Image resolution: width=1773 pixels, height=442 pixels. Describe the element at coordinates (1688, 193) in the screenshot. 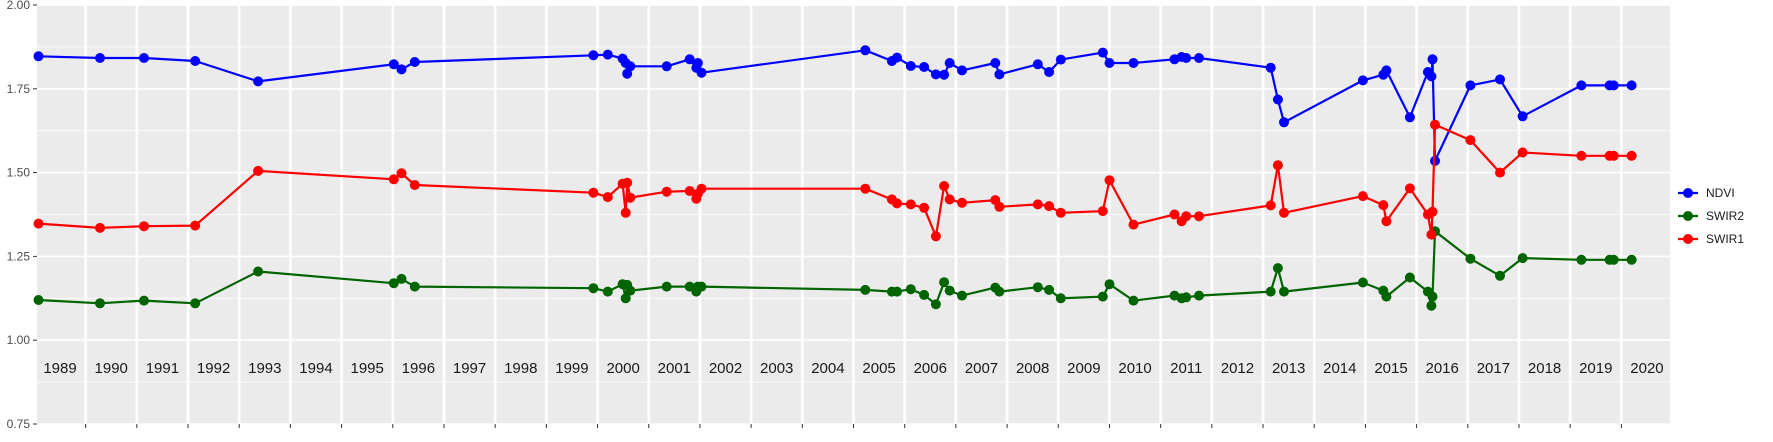

I see `legend-key-point` at that location.